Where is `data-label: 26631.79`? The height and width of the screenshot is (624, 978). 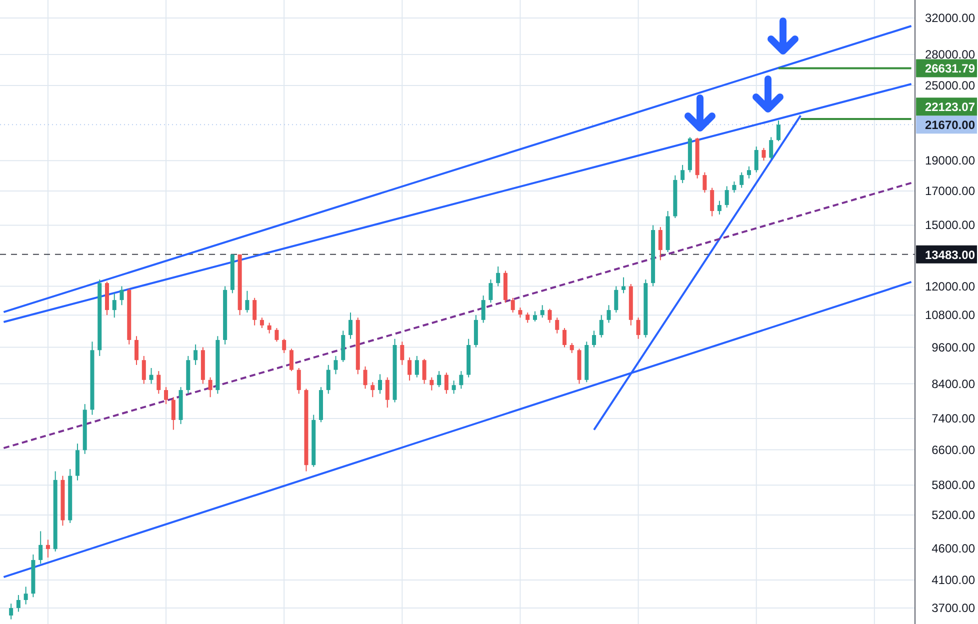 data-label: 26631.79 is located at coordinates (950, 69).